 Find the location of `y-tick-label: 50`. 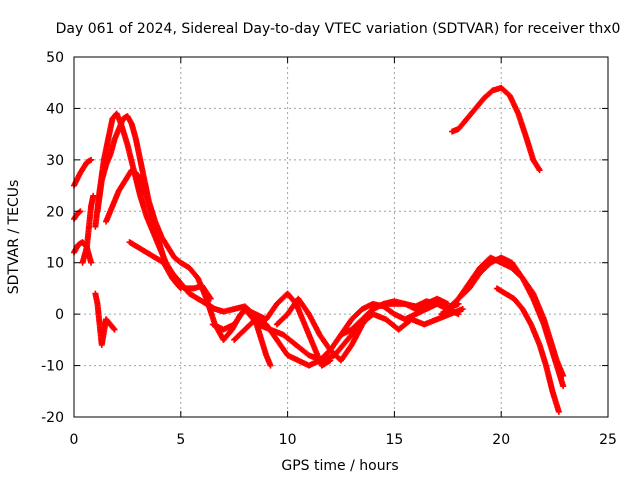

y-tick-label: 50 is located at coordinates (55, 58).